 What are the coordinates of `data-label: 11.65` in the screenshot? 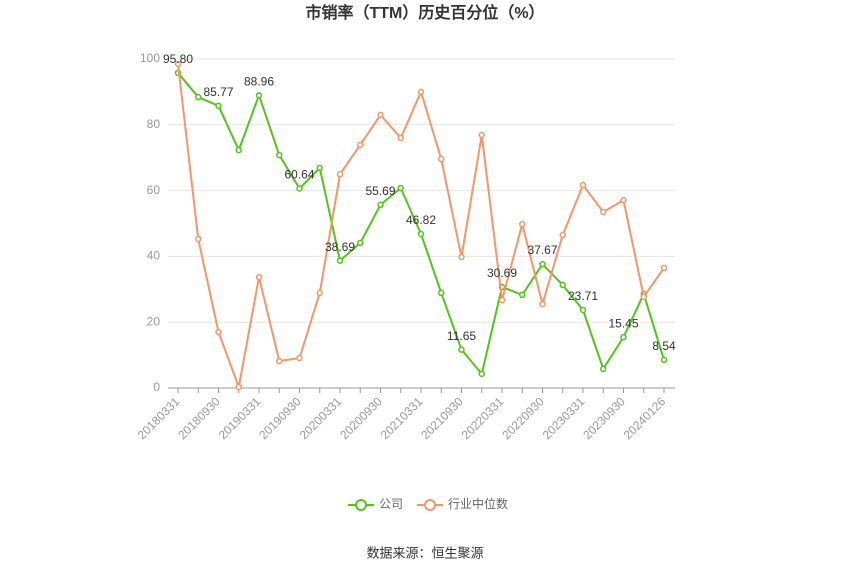 It's located at (461, 336).